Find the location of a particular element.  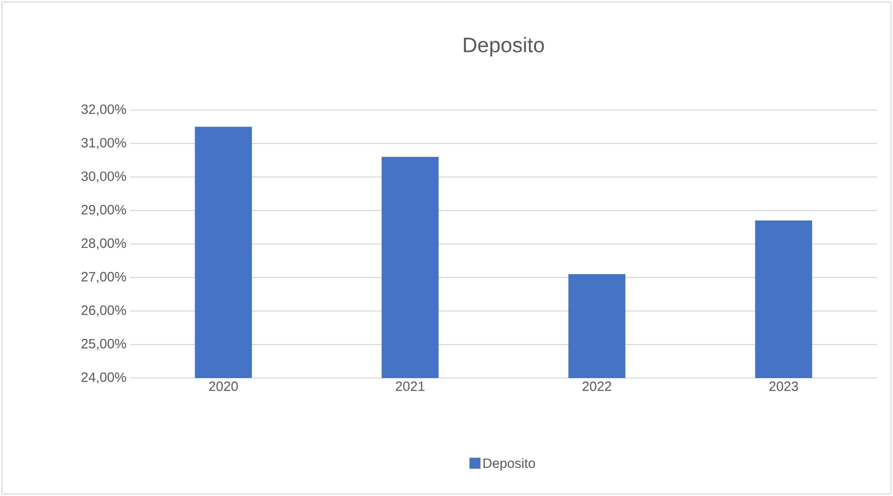

y-tick-label: 28,00% is located at coordinates (104, 244).